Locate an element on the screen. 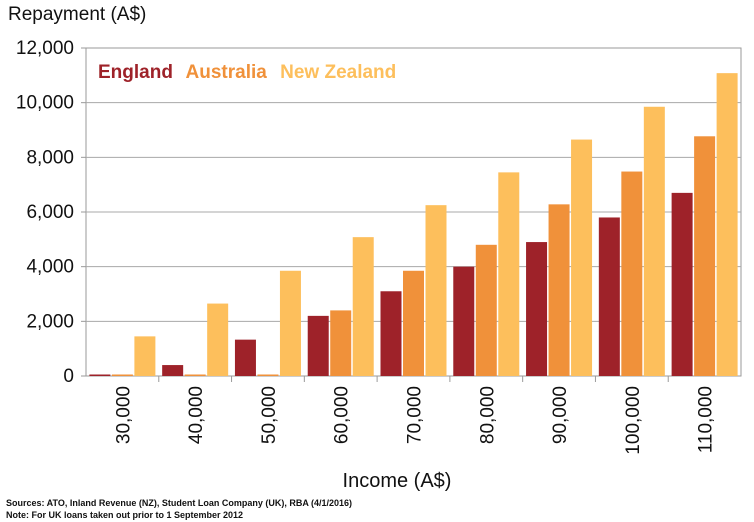 This screenshot has height=522, width=754. y-tick-label: 10,000 is located at coordinates (45, 103).